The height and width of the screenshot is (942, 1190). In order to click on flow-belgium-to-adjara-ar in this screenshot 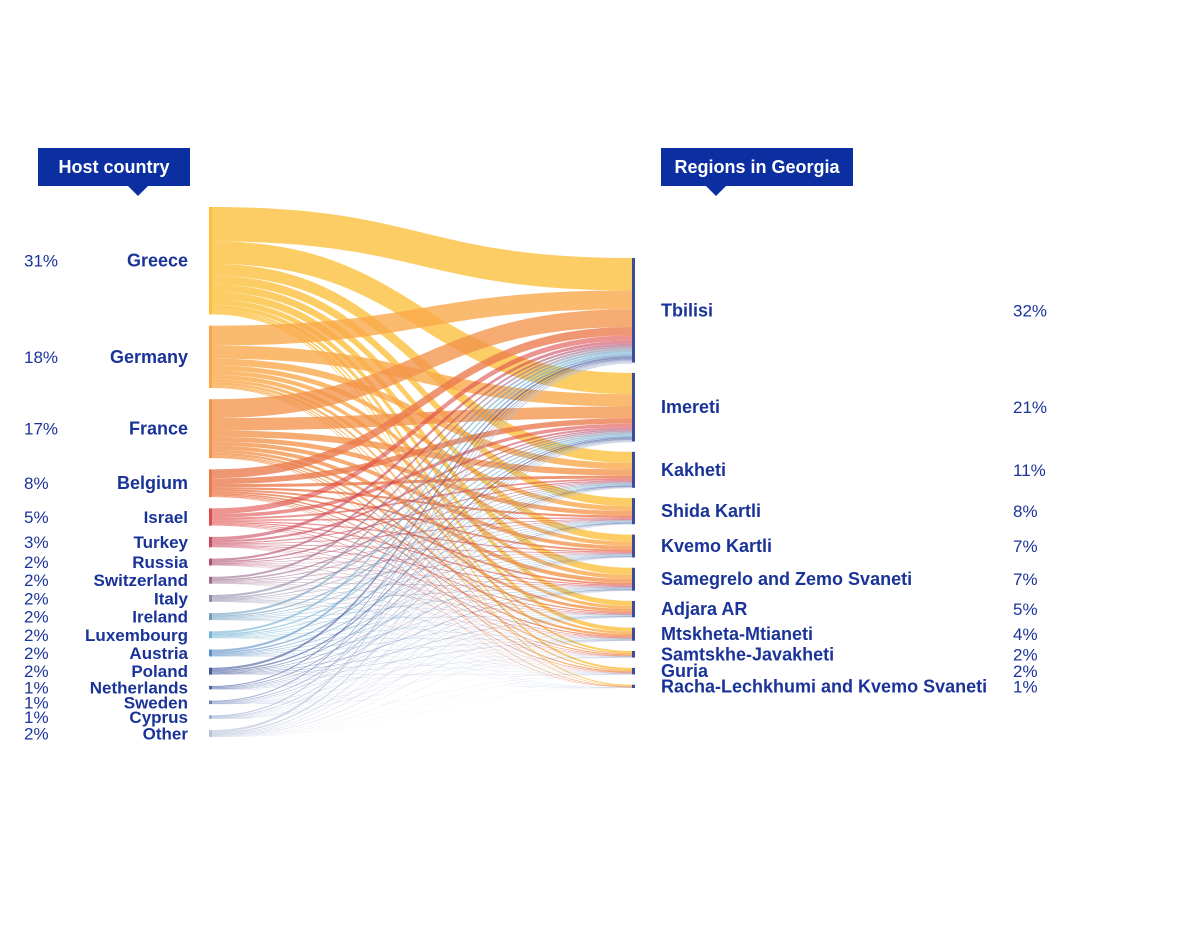, I will do `click(422, 553)`.